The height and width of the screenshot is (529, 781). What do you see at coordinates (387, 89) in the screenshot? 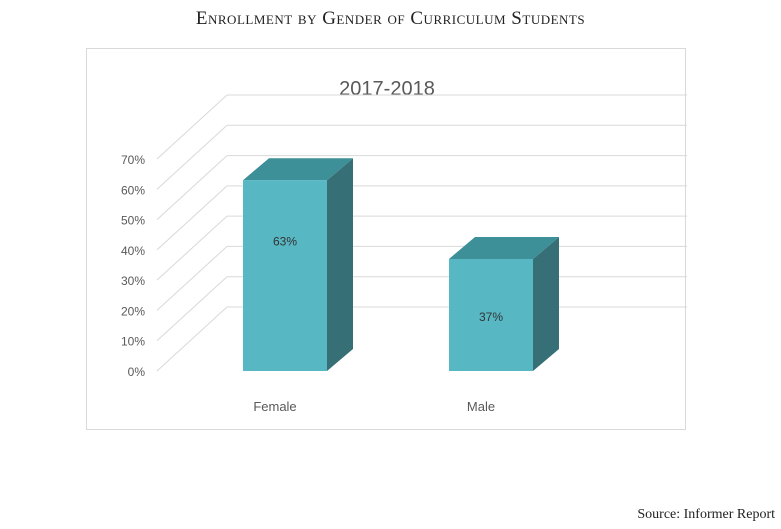
I see `chart-title: 2017-2018` at bounding box center [387, 89].